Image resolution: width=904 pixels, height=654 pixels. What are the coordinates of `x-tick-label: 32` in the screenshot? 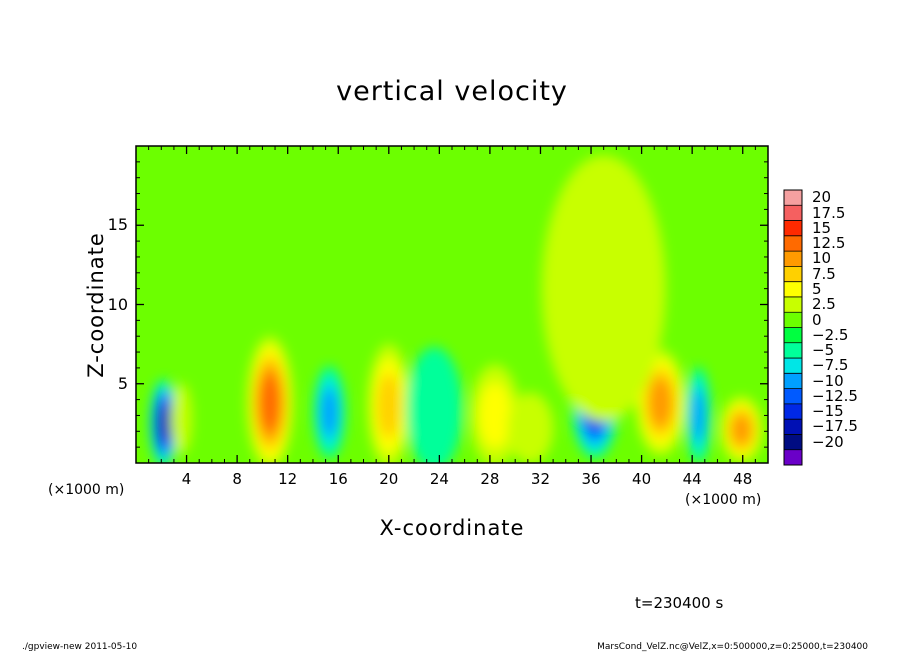 It's located at (540, 479).